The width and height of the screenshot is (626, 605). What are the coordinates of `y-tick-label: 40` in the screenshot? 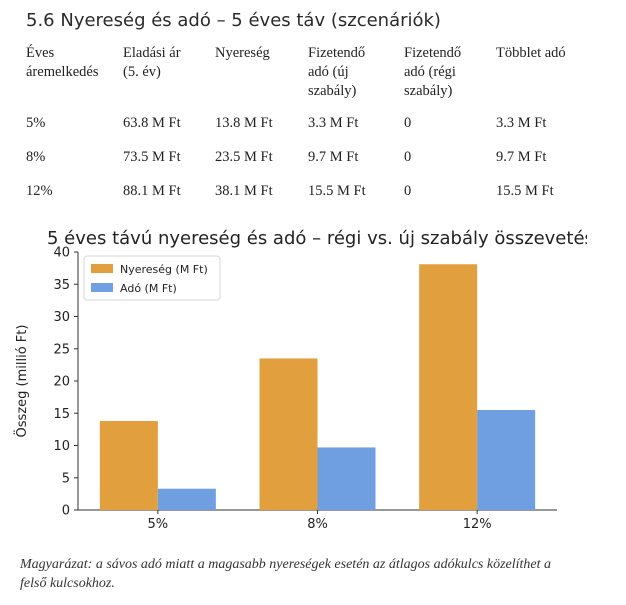 It's located at (61, 253).